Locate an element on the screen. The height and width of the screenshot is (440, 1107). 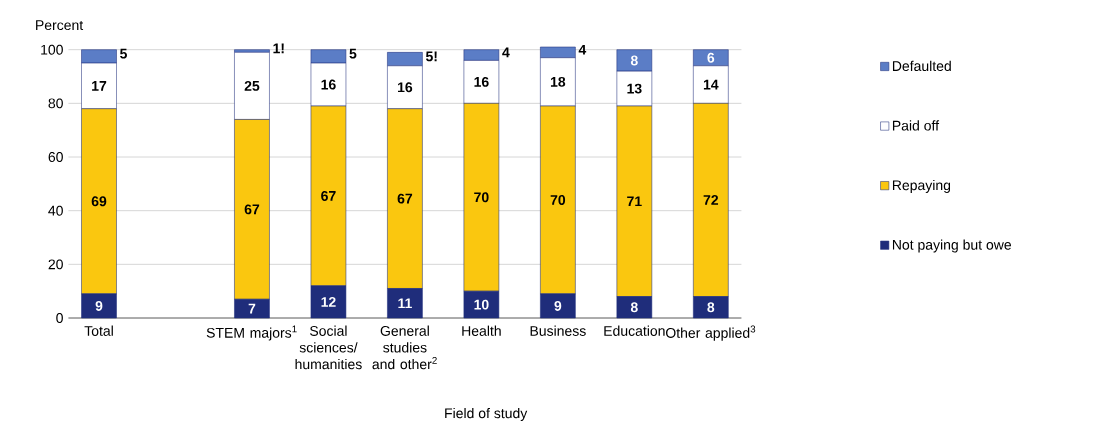
data-label: 10 is located at coordinates (481, 304).